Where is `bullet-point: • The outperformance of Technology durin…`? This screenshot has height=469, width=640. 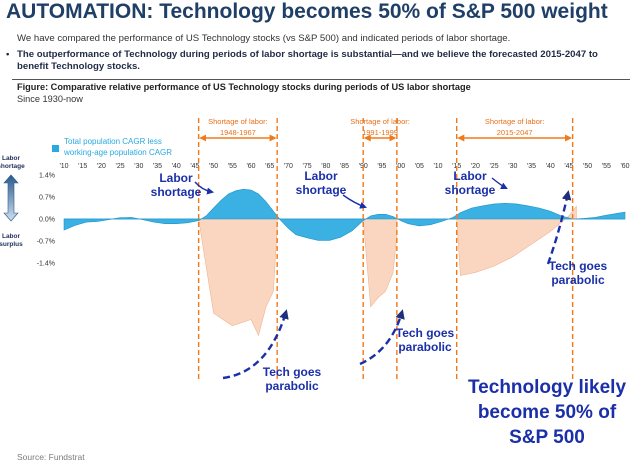 bullet-point: • The outperformance of Technology durin… is located at coordinates (316, 61).